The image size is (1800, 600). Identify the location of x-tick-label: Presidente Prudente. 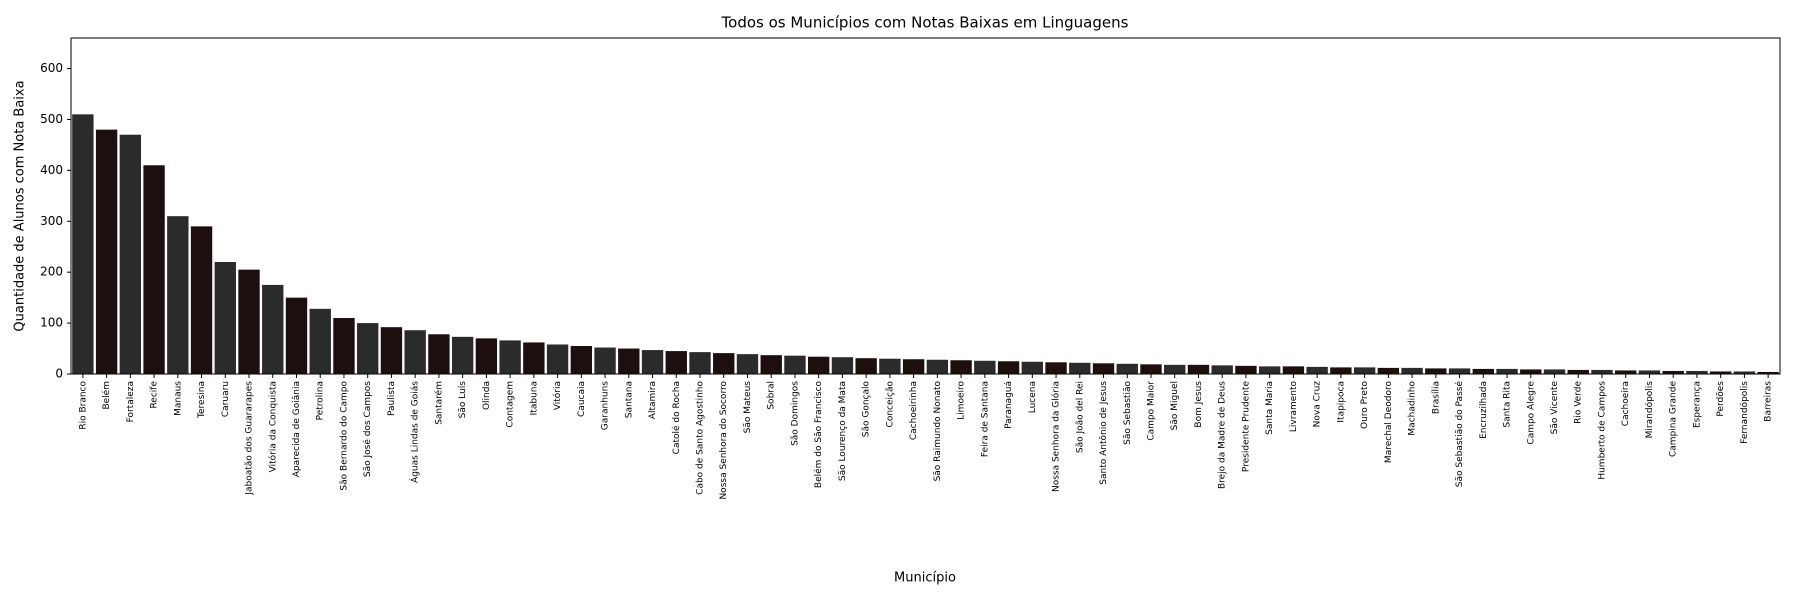
(1246, 427).